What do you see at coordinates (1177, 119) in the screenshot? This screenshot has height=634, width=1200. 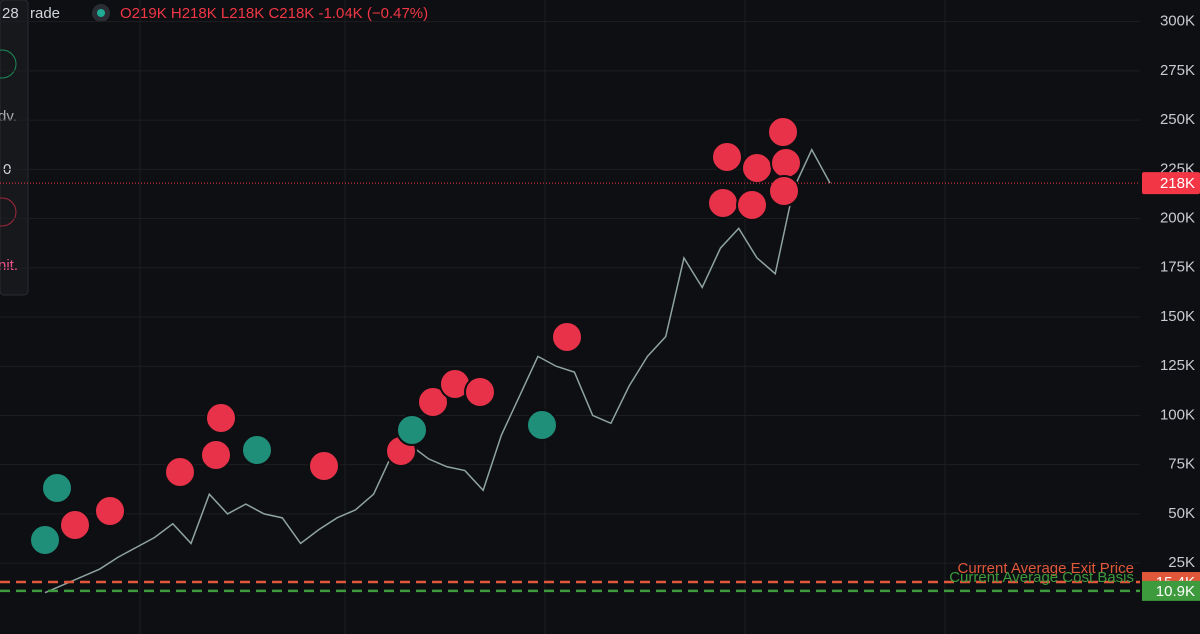 I see `y-tick-label: 250K` at bounding box center [1177, 119].